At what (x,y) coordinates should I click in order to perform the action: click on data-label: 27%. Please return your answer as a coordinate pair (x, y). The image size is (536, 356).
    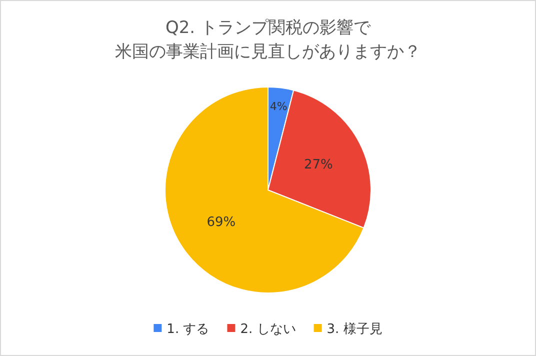
    Looking at the image, I should click on (318, 164).